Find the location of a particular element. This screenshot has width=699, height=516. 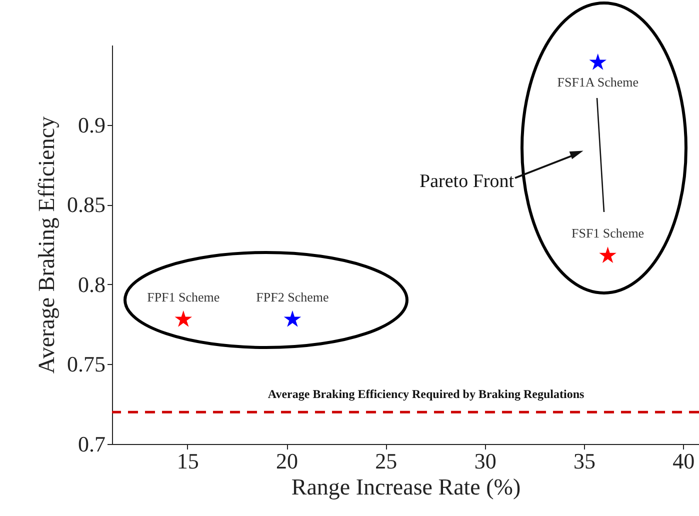

y-tick-label: 0.7 is located at coordinates (92, 444).